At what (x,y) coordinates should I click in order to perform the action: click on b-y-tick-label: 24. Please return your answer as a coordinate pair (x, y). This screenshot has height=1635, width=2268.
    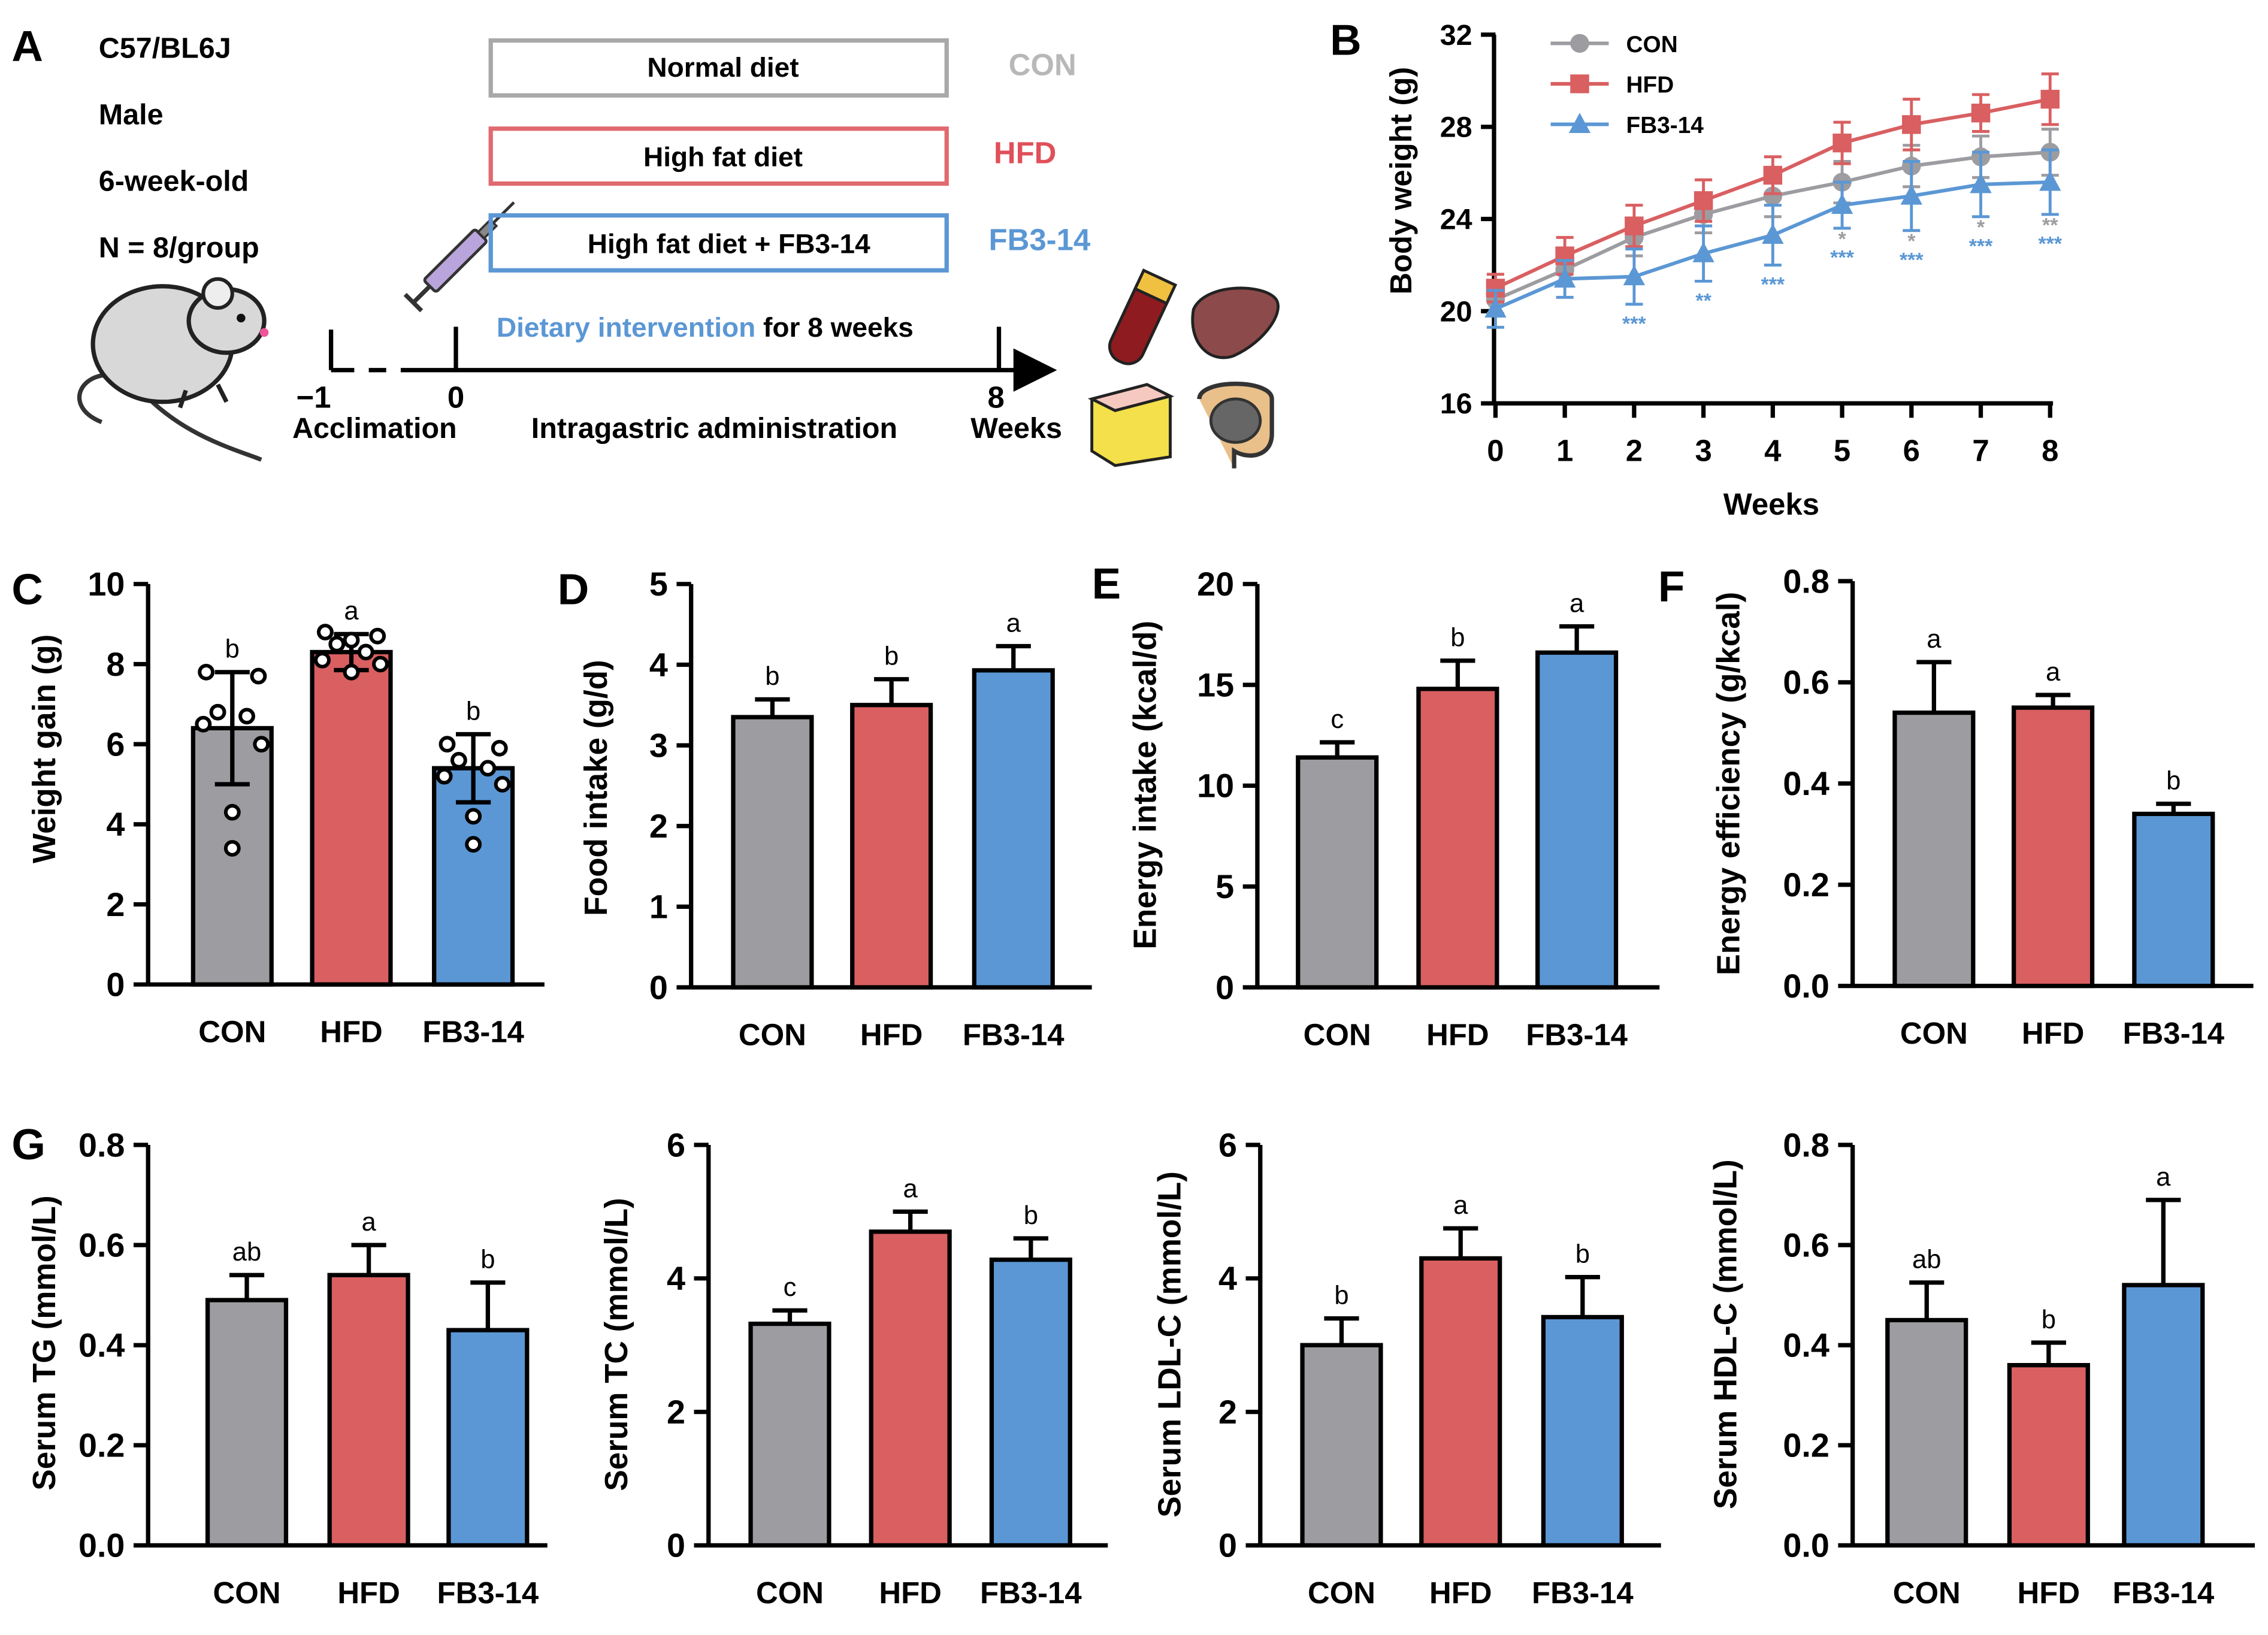
    Looking at the image, I should click on (1456, 220).